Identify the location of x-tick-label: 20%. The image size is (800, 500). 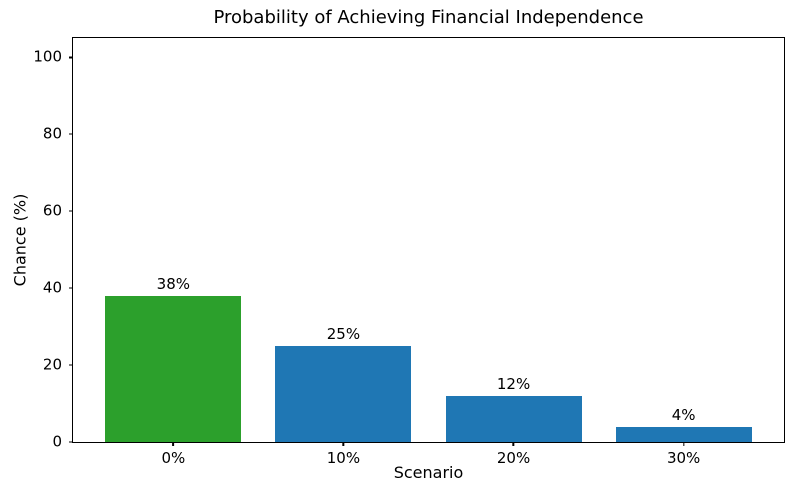
(513, 458).